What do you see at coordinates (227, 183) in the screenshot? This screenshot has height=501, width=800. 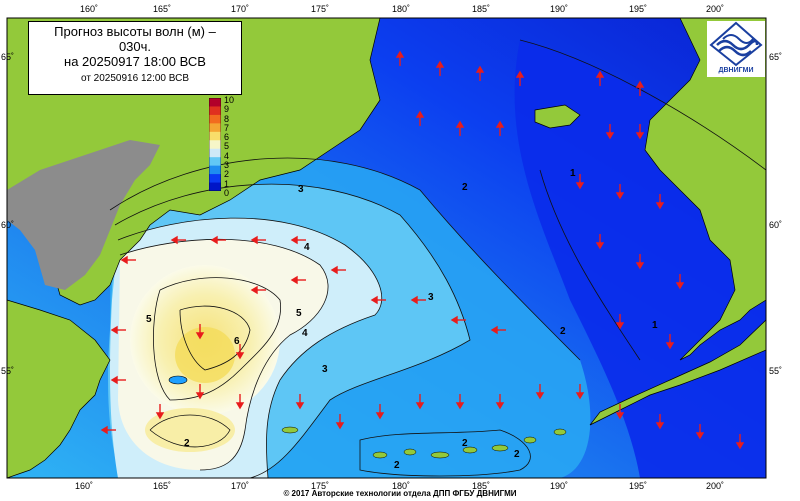 I see `colorbar-label: 1` at bounding box center [227, 183].